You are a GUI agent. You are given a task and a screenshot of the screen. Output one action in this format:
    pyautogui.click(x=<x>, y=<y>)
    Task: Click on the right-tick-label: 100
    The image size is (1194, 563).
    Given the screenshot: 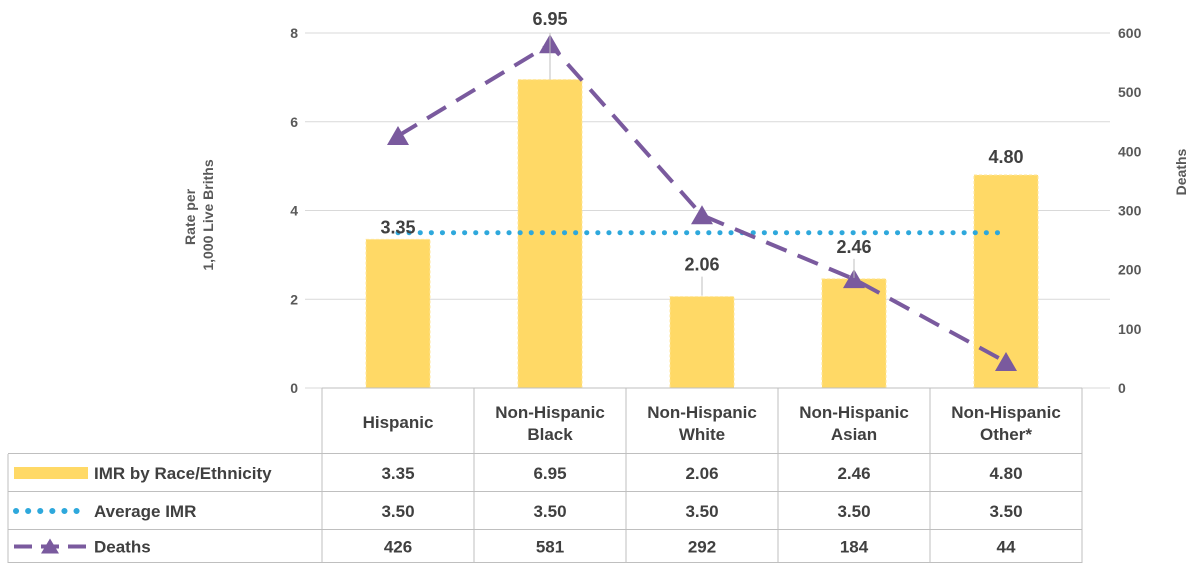 What is the action you would take?
    pyautogui.click(x=1130, y=329)
    